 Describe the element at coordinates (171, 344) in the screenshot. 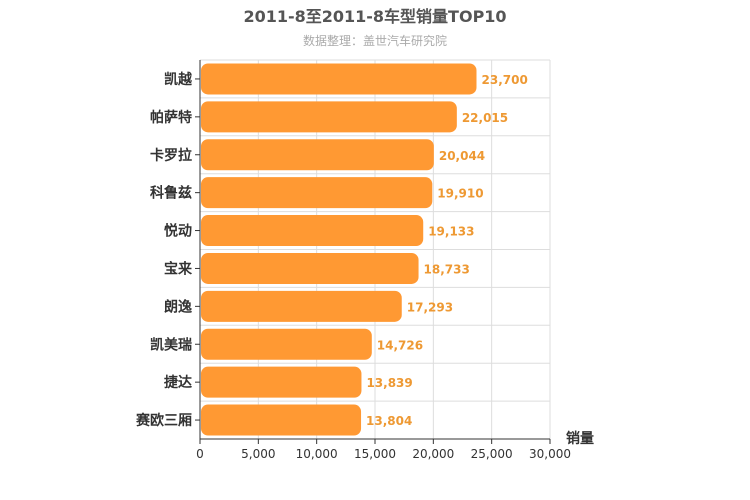

I see `category-label: 凯美瑞` at that location.